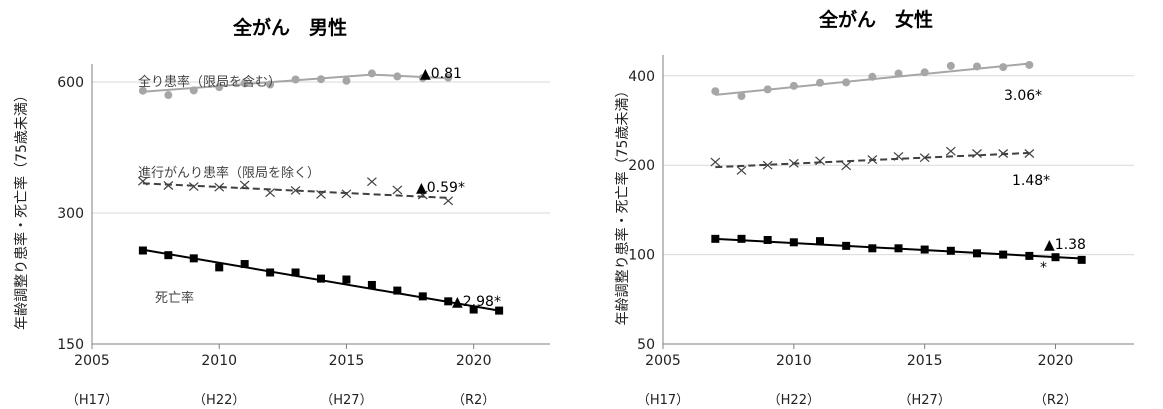  What do you see at coordinates (925, 361) in the screenshot?
I see `x-tick-label: 2015` at bounding box center [925, 361].